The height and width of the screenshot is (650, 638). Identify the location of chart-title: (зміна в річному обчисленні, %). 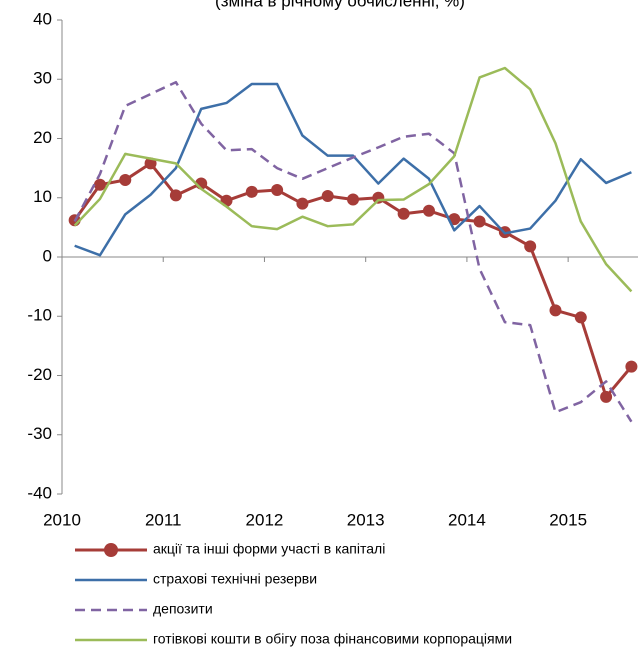
(340, 5).